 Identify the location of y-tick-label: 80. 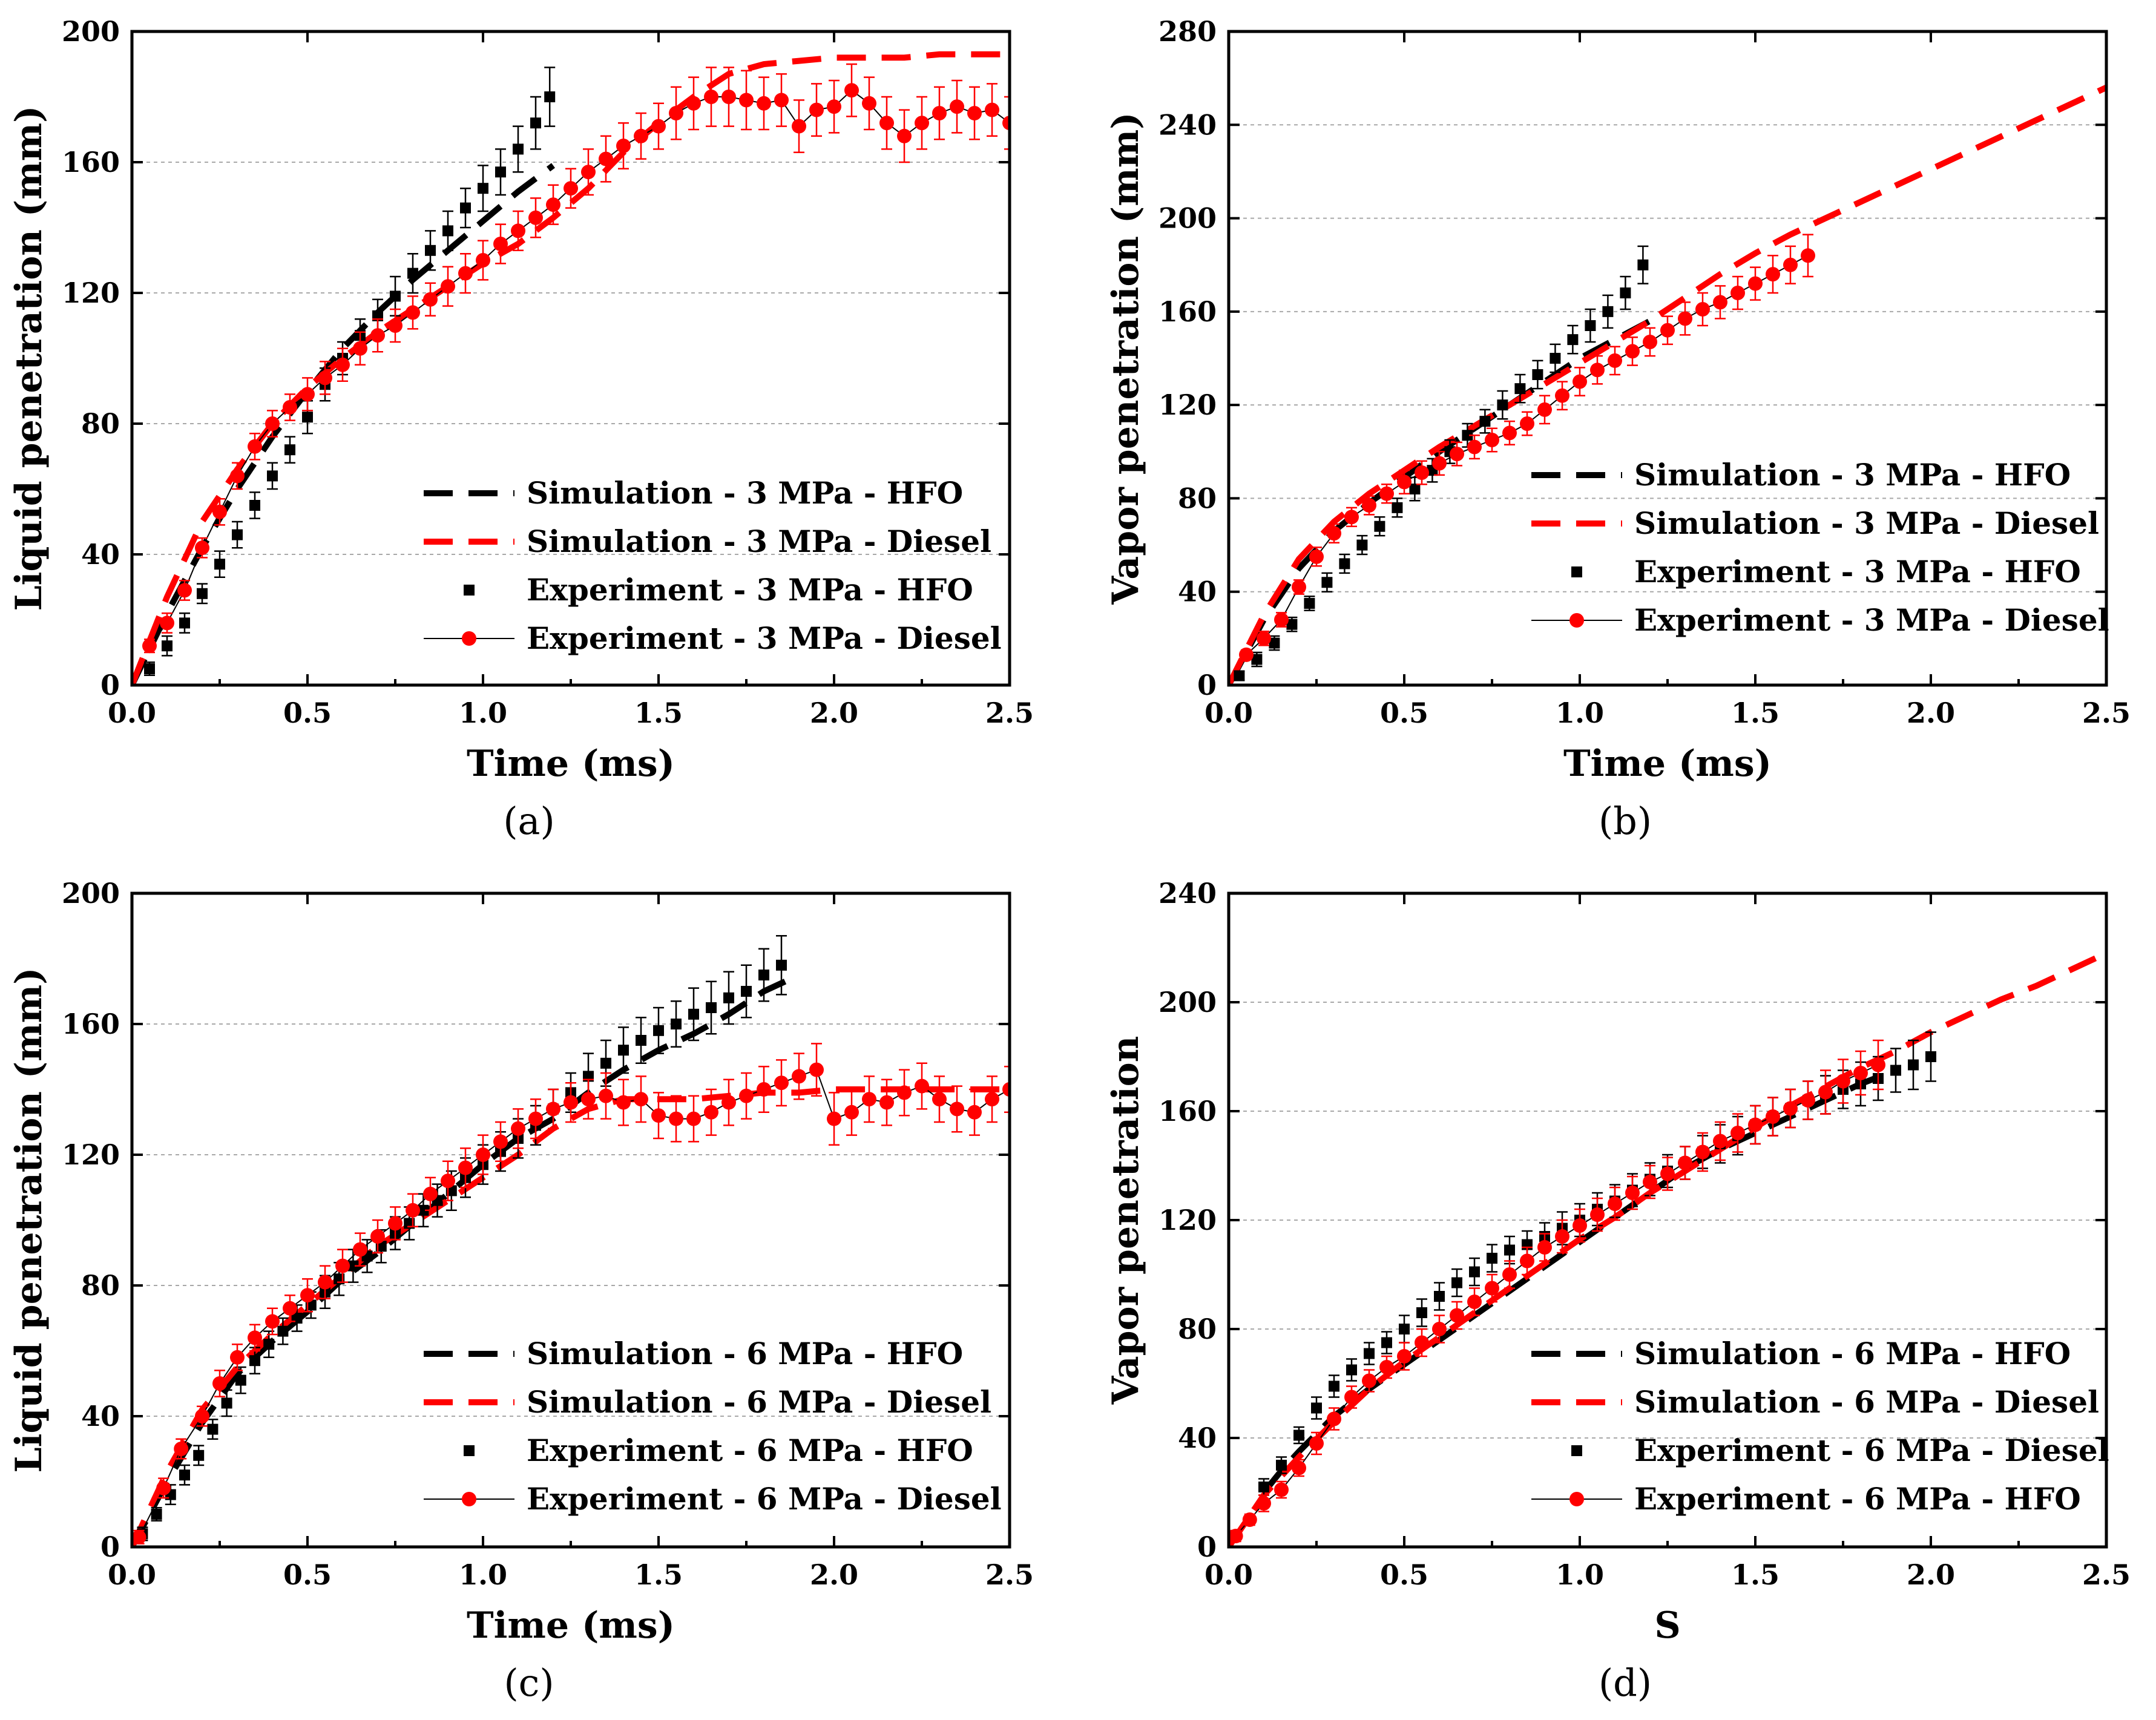
(100, 423).